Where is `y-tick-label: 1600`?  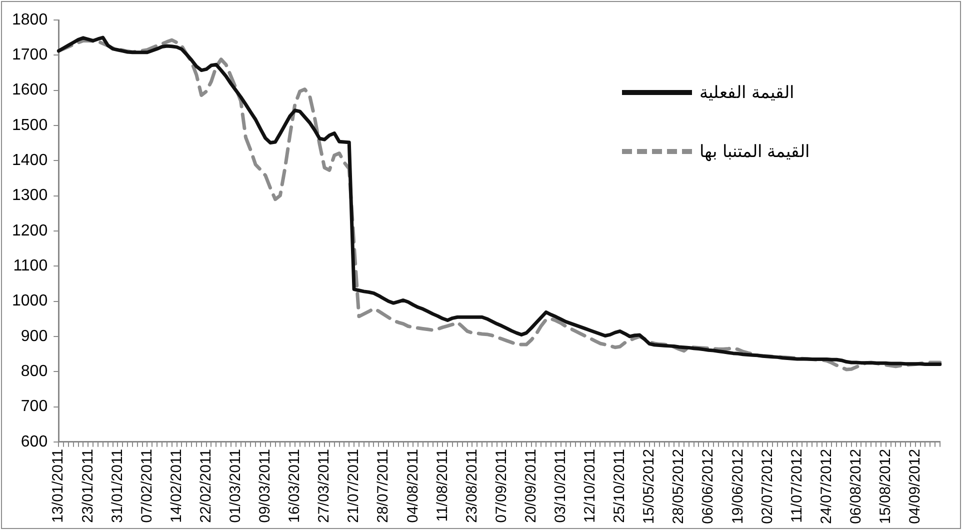 y-tick-label: 1600 is located at coordinates (30, 90).